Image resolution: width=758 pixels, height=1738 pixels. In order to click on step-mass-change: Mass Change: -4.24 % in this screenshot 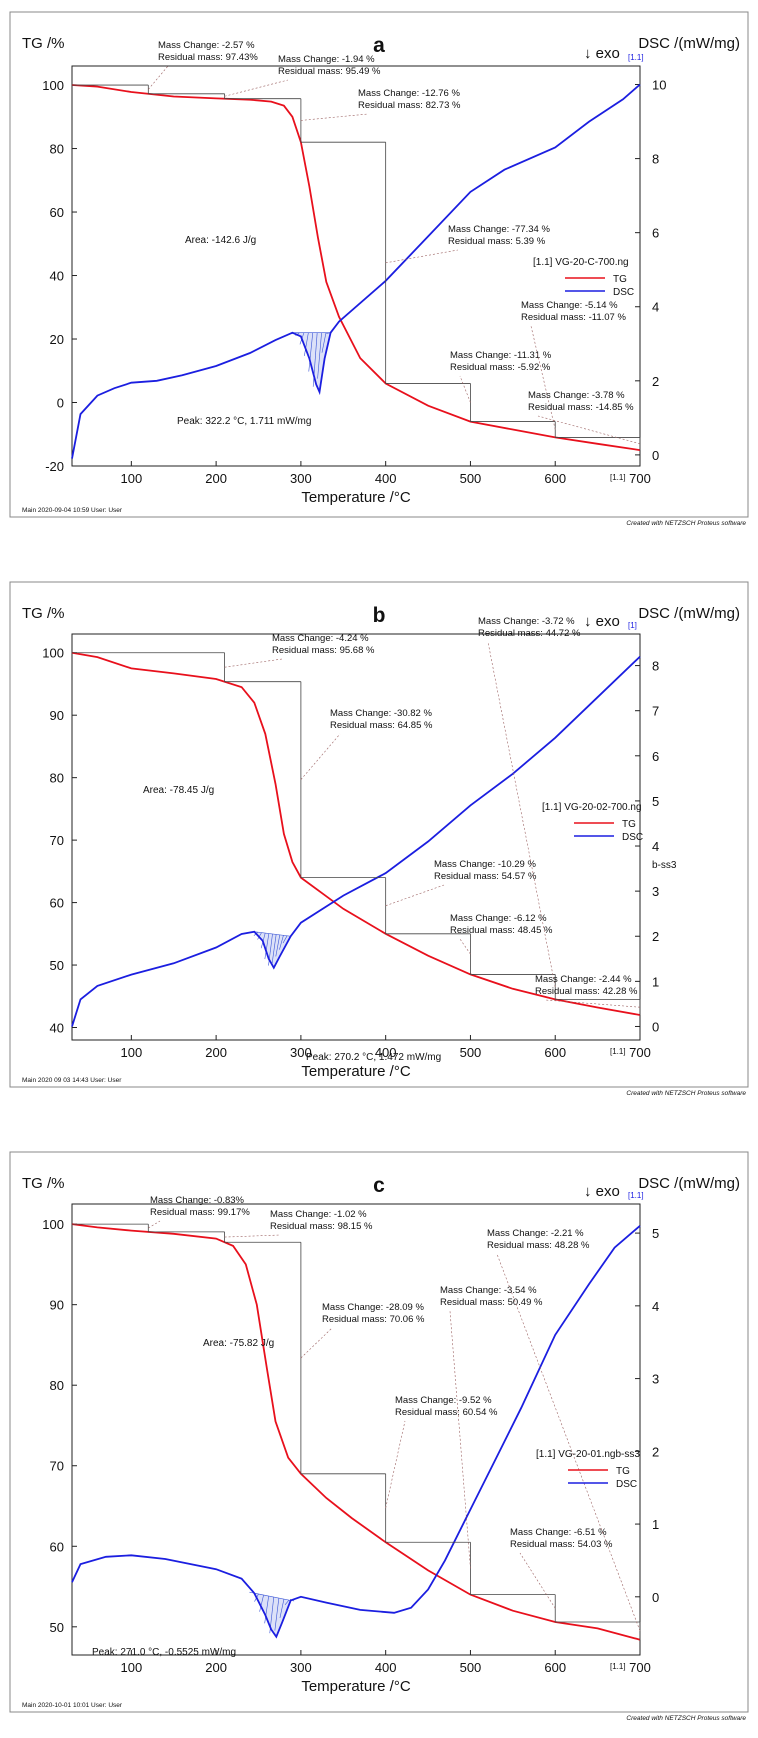, I will do `click(320, 638)`.